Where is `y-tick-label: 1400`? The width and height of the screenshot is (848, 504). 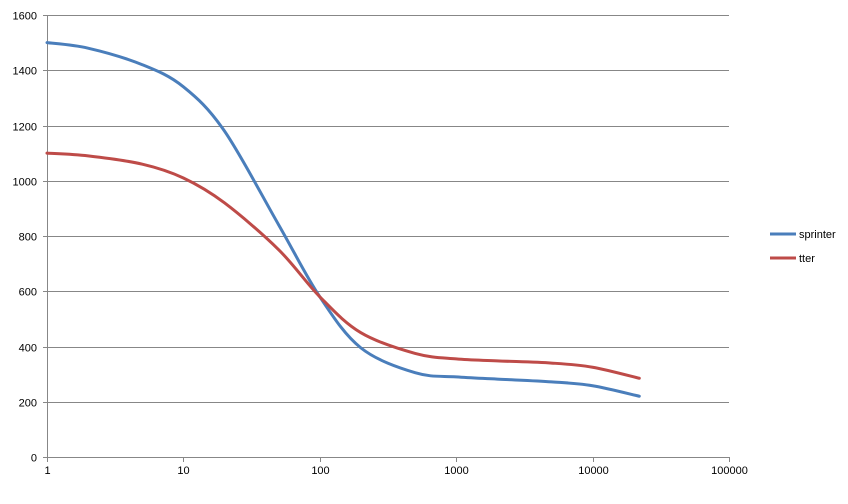
y-tick-label: 1400 is located at coordinates (25, 72).